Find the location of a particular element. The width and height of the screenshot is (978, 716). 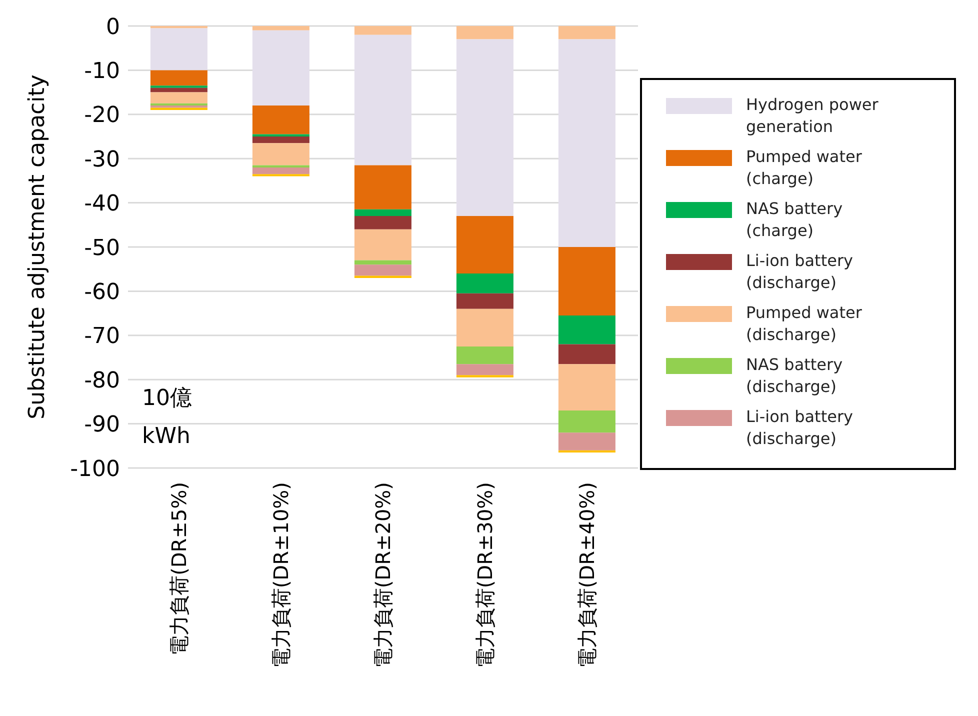

y-tick-label: -70 is located at coordinates (102, 337).